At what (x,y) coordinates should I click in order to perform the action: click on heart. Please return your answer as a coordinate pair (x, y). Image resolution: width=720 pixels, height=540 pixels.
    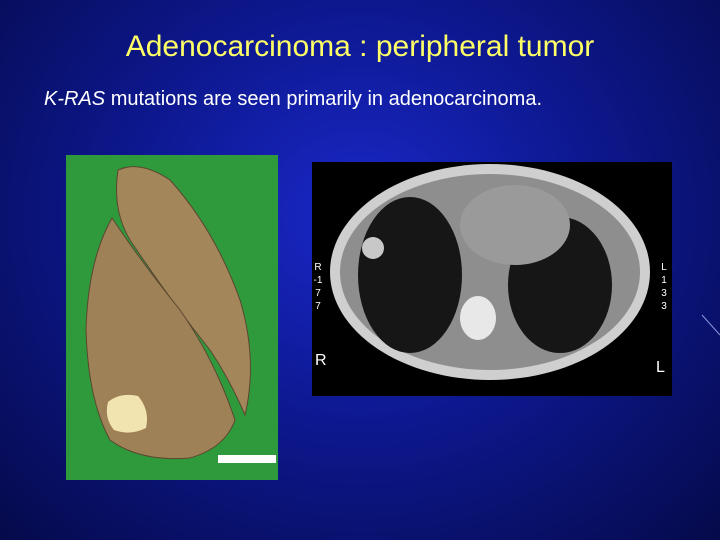
    Looking at the image, I should click on (515, 225).